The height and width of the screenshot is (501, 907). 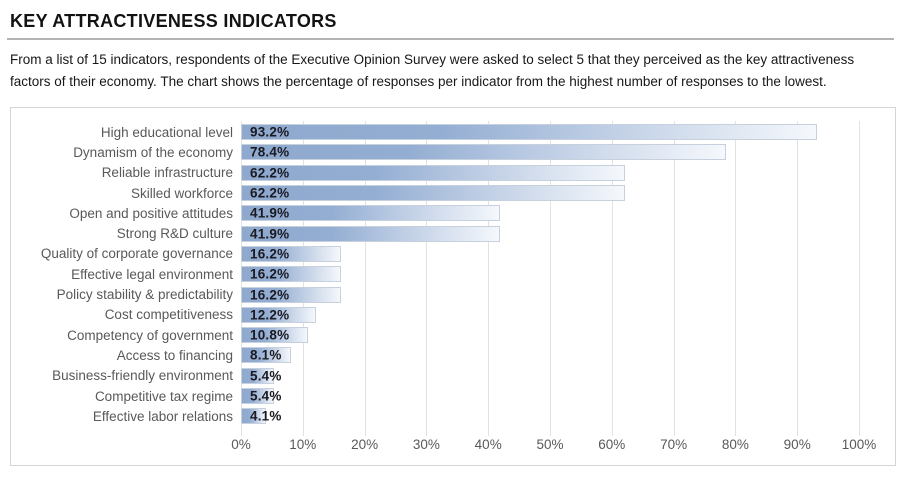 I want to click on x-tick-label: 50%, so click(x=550, y=445).